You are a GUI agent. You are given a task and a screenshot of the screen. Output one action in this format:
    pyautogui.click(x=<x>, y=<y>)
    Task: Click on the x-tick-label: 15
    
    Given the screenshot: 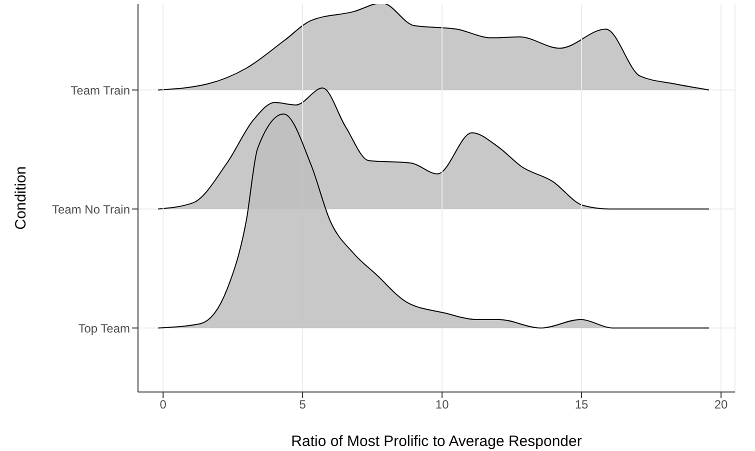 What is the action you would take?
    pyautogui.click(x=581, y=405)
    